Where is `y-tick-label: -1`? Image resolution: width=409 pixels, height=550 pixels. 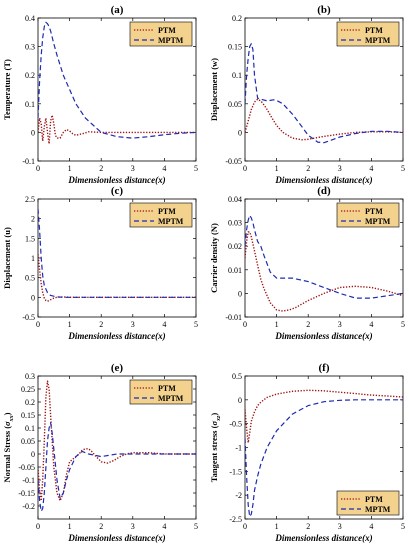
y-tick-label: -1 is located at coordinates (238, 448).